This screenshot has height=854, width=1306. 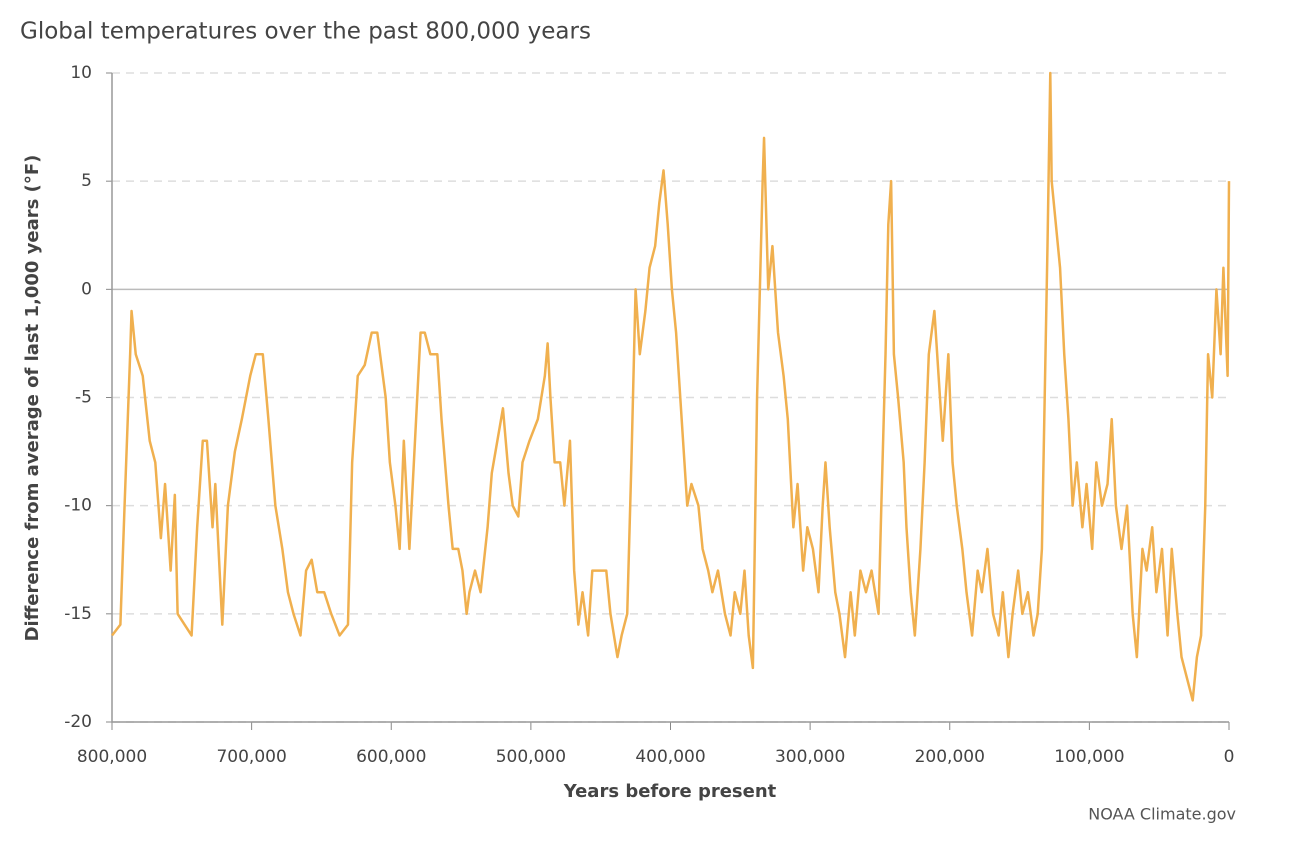 What do you see at coordinates (670, 757) in the screenshot?
I see `x-tick-label: 400,000` at bounding box center [670, 757].